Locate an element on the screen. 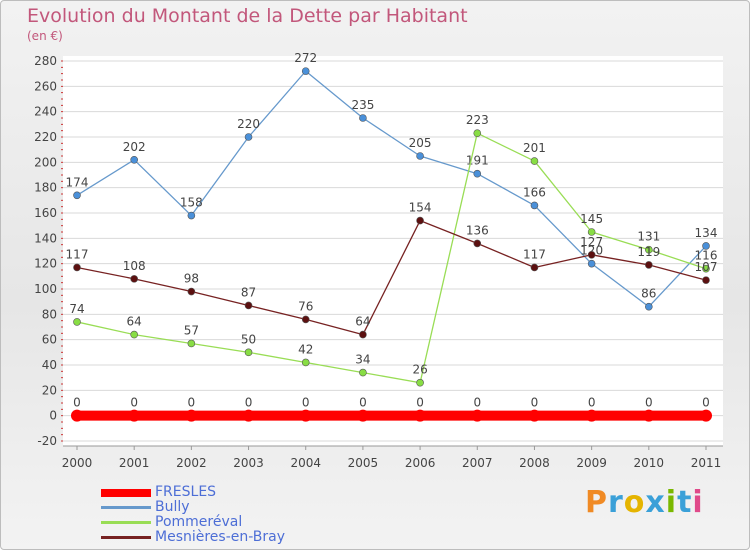 The width and height of the screenshot is (750, 550). x-tick-label: 2009 is located at coordinates (591, 463).